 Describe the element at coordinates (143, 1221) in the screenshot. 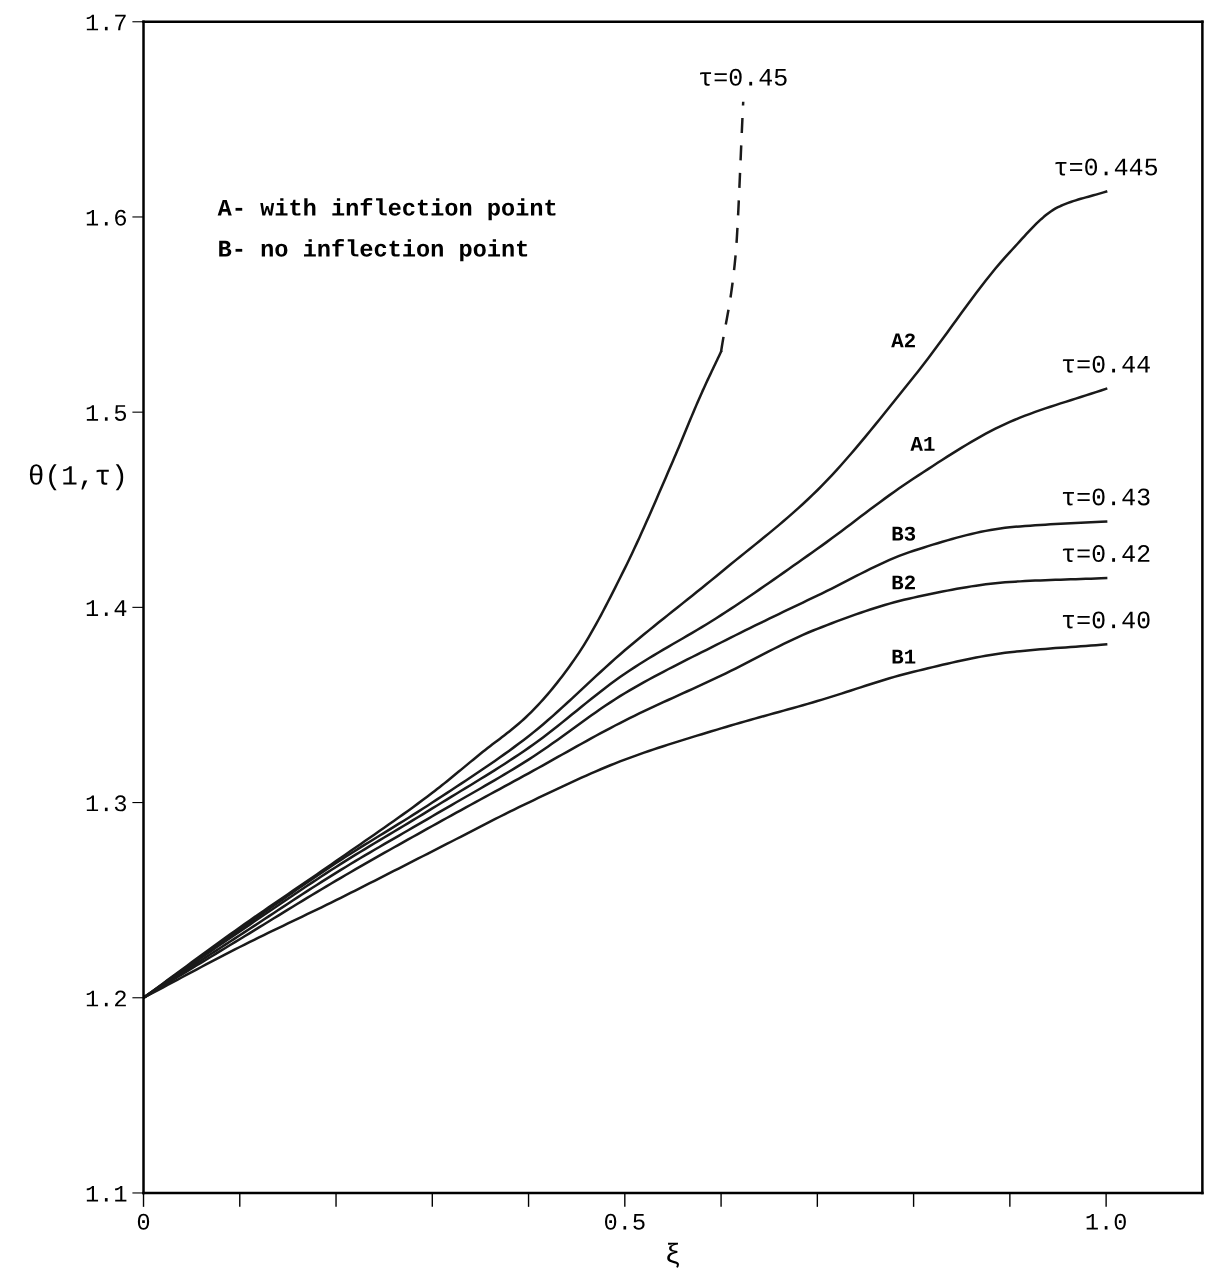

I see `x-tick-label: 0` at that location.